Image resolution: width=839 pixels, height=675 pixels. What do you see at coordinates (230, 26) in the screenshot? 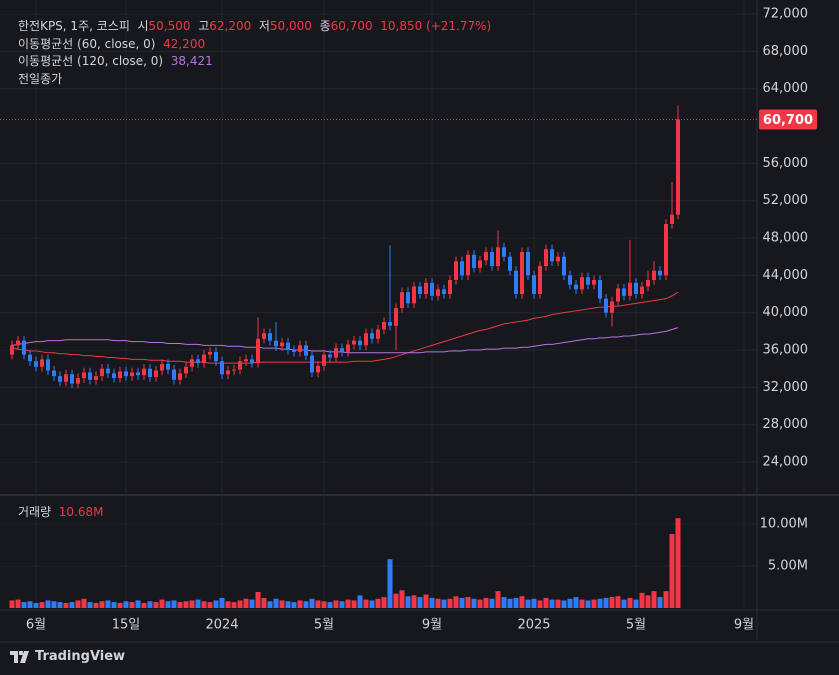
I see `ohlc-value: 62,200` at bounding box center [230, 26].